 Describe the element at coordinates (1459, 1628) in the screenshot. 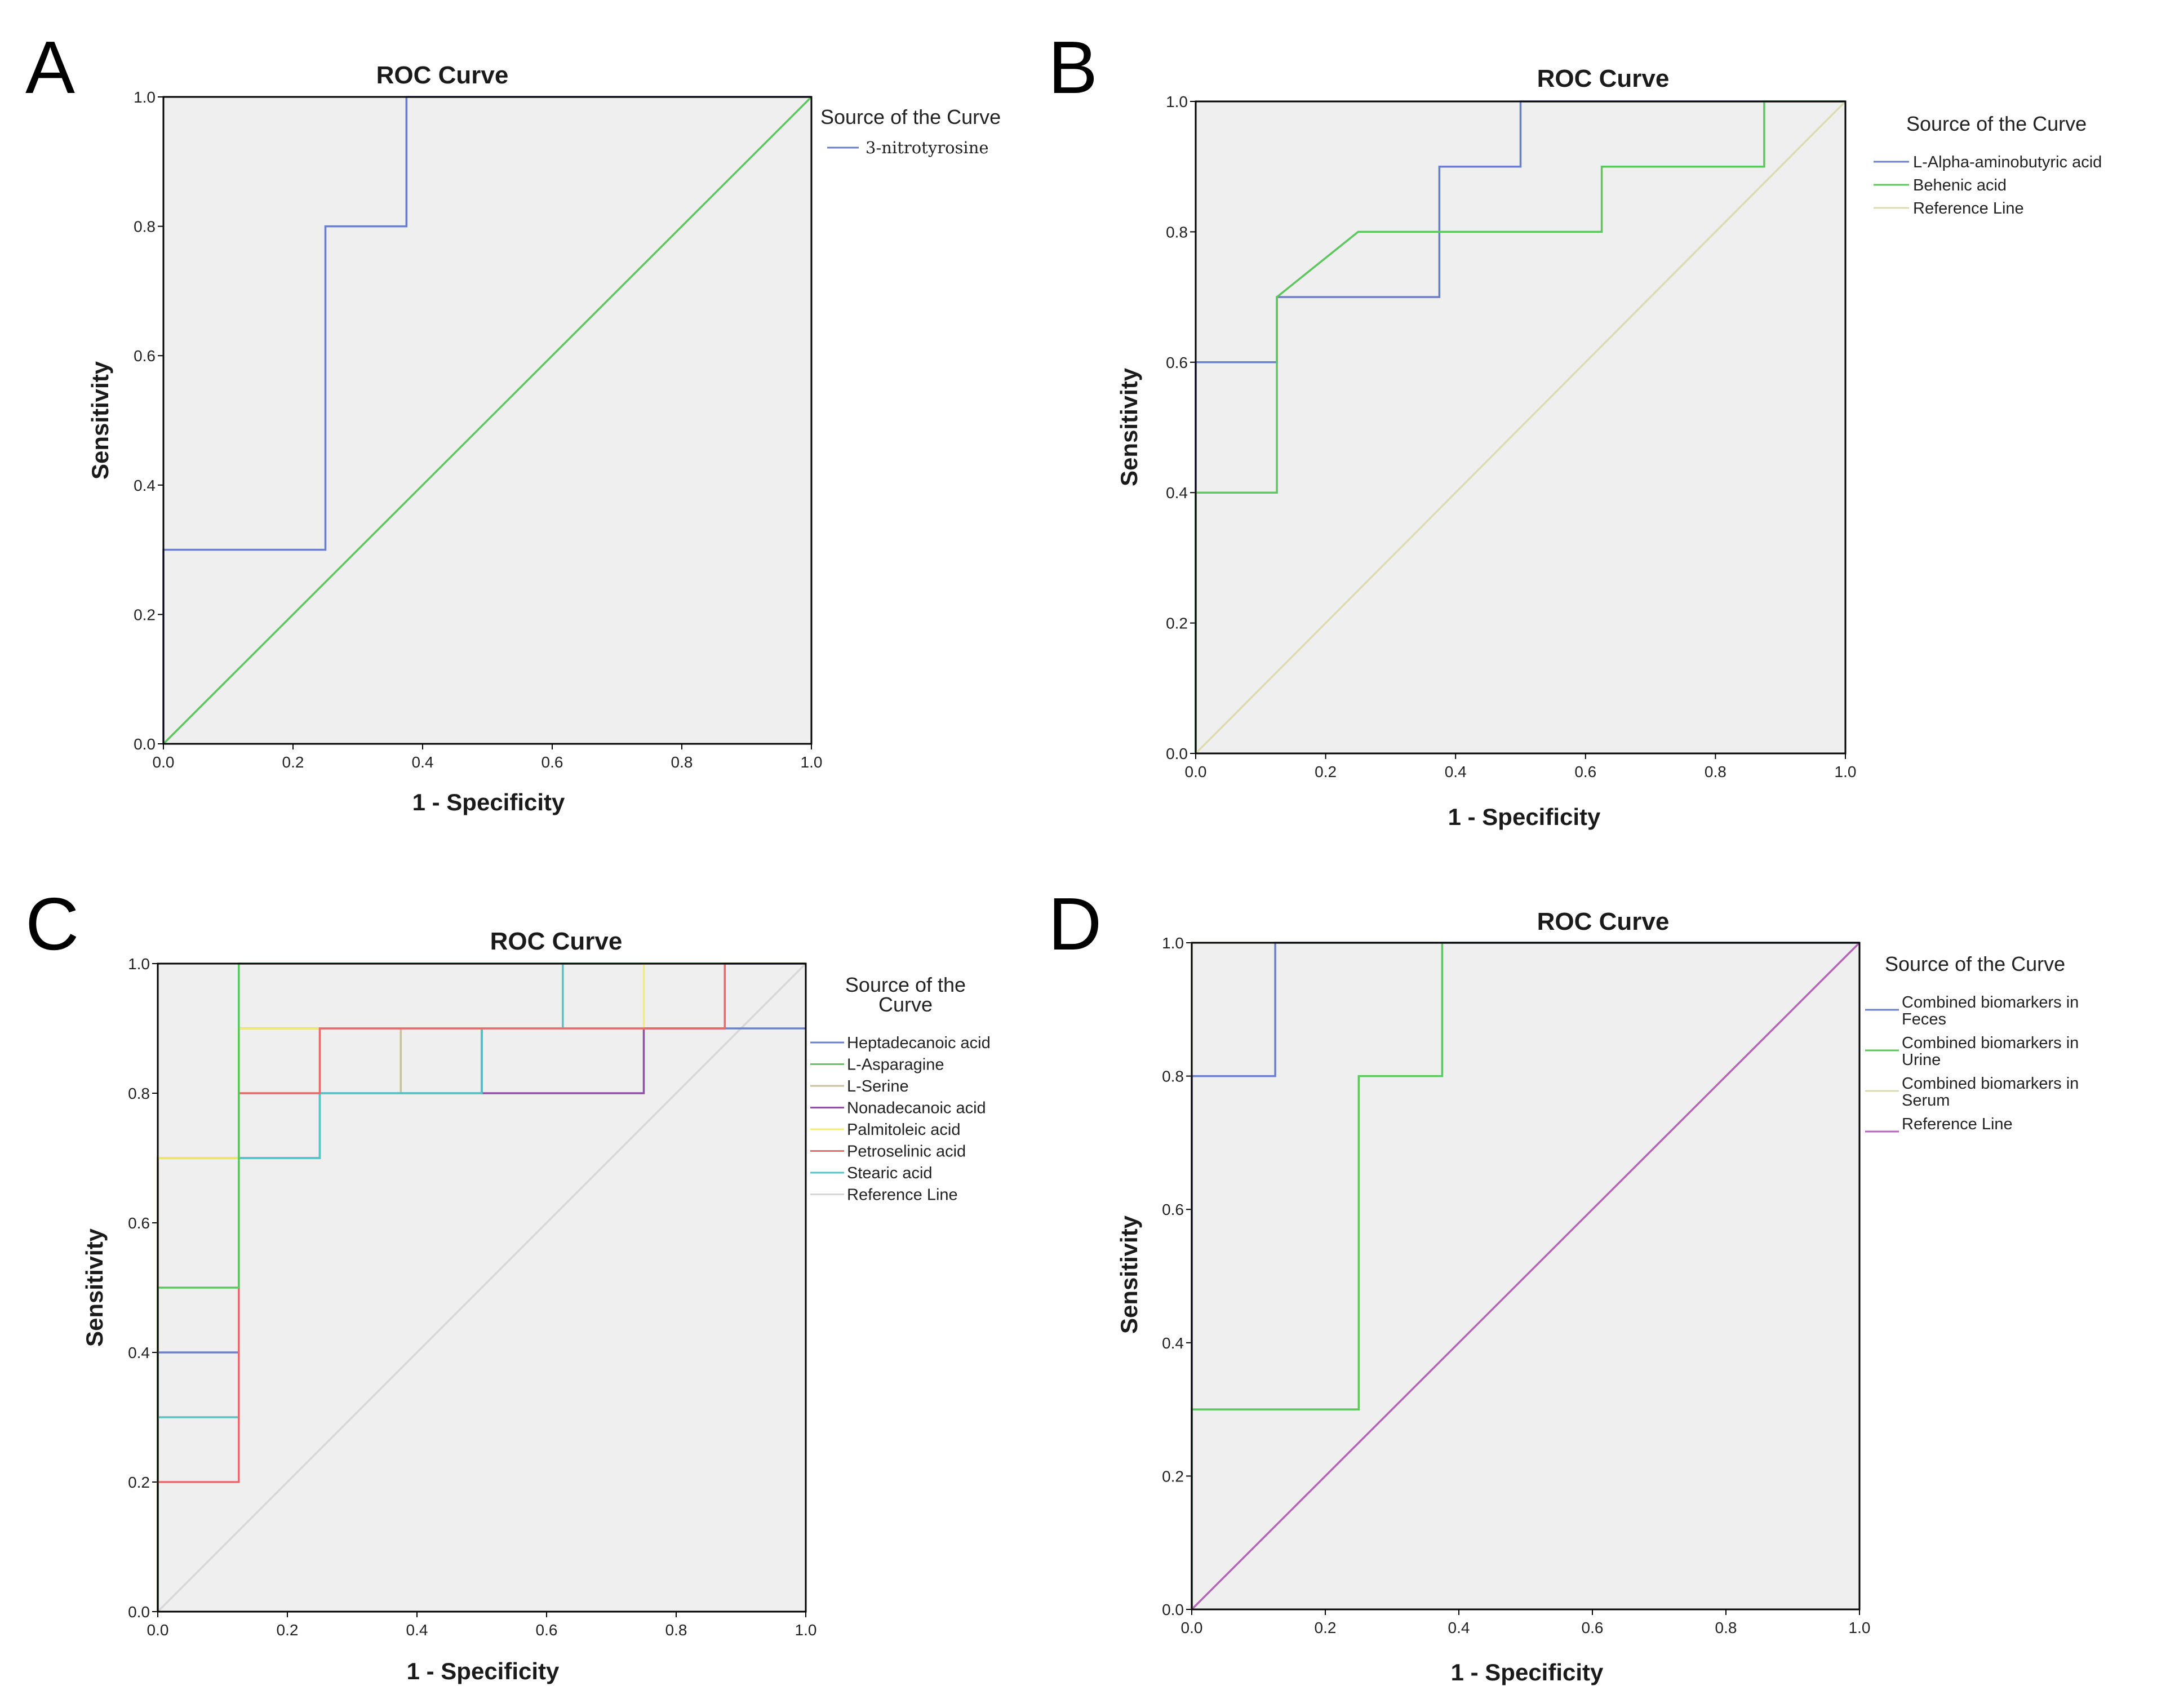

I see `x-tick-label-d-2: 0.4` at that location.